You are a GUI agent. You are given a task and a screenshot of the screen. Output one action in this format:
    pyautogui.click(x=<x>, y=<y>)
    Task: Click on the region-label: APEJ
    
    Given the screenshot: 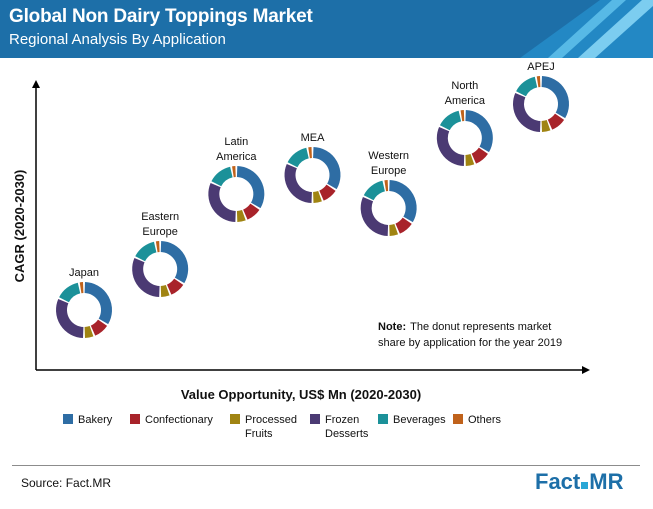 What is the action you would take?
    pyautogui.click(x=541, y=67)
    